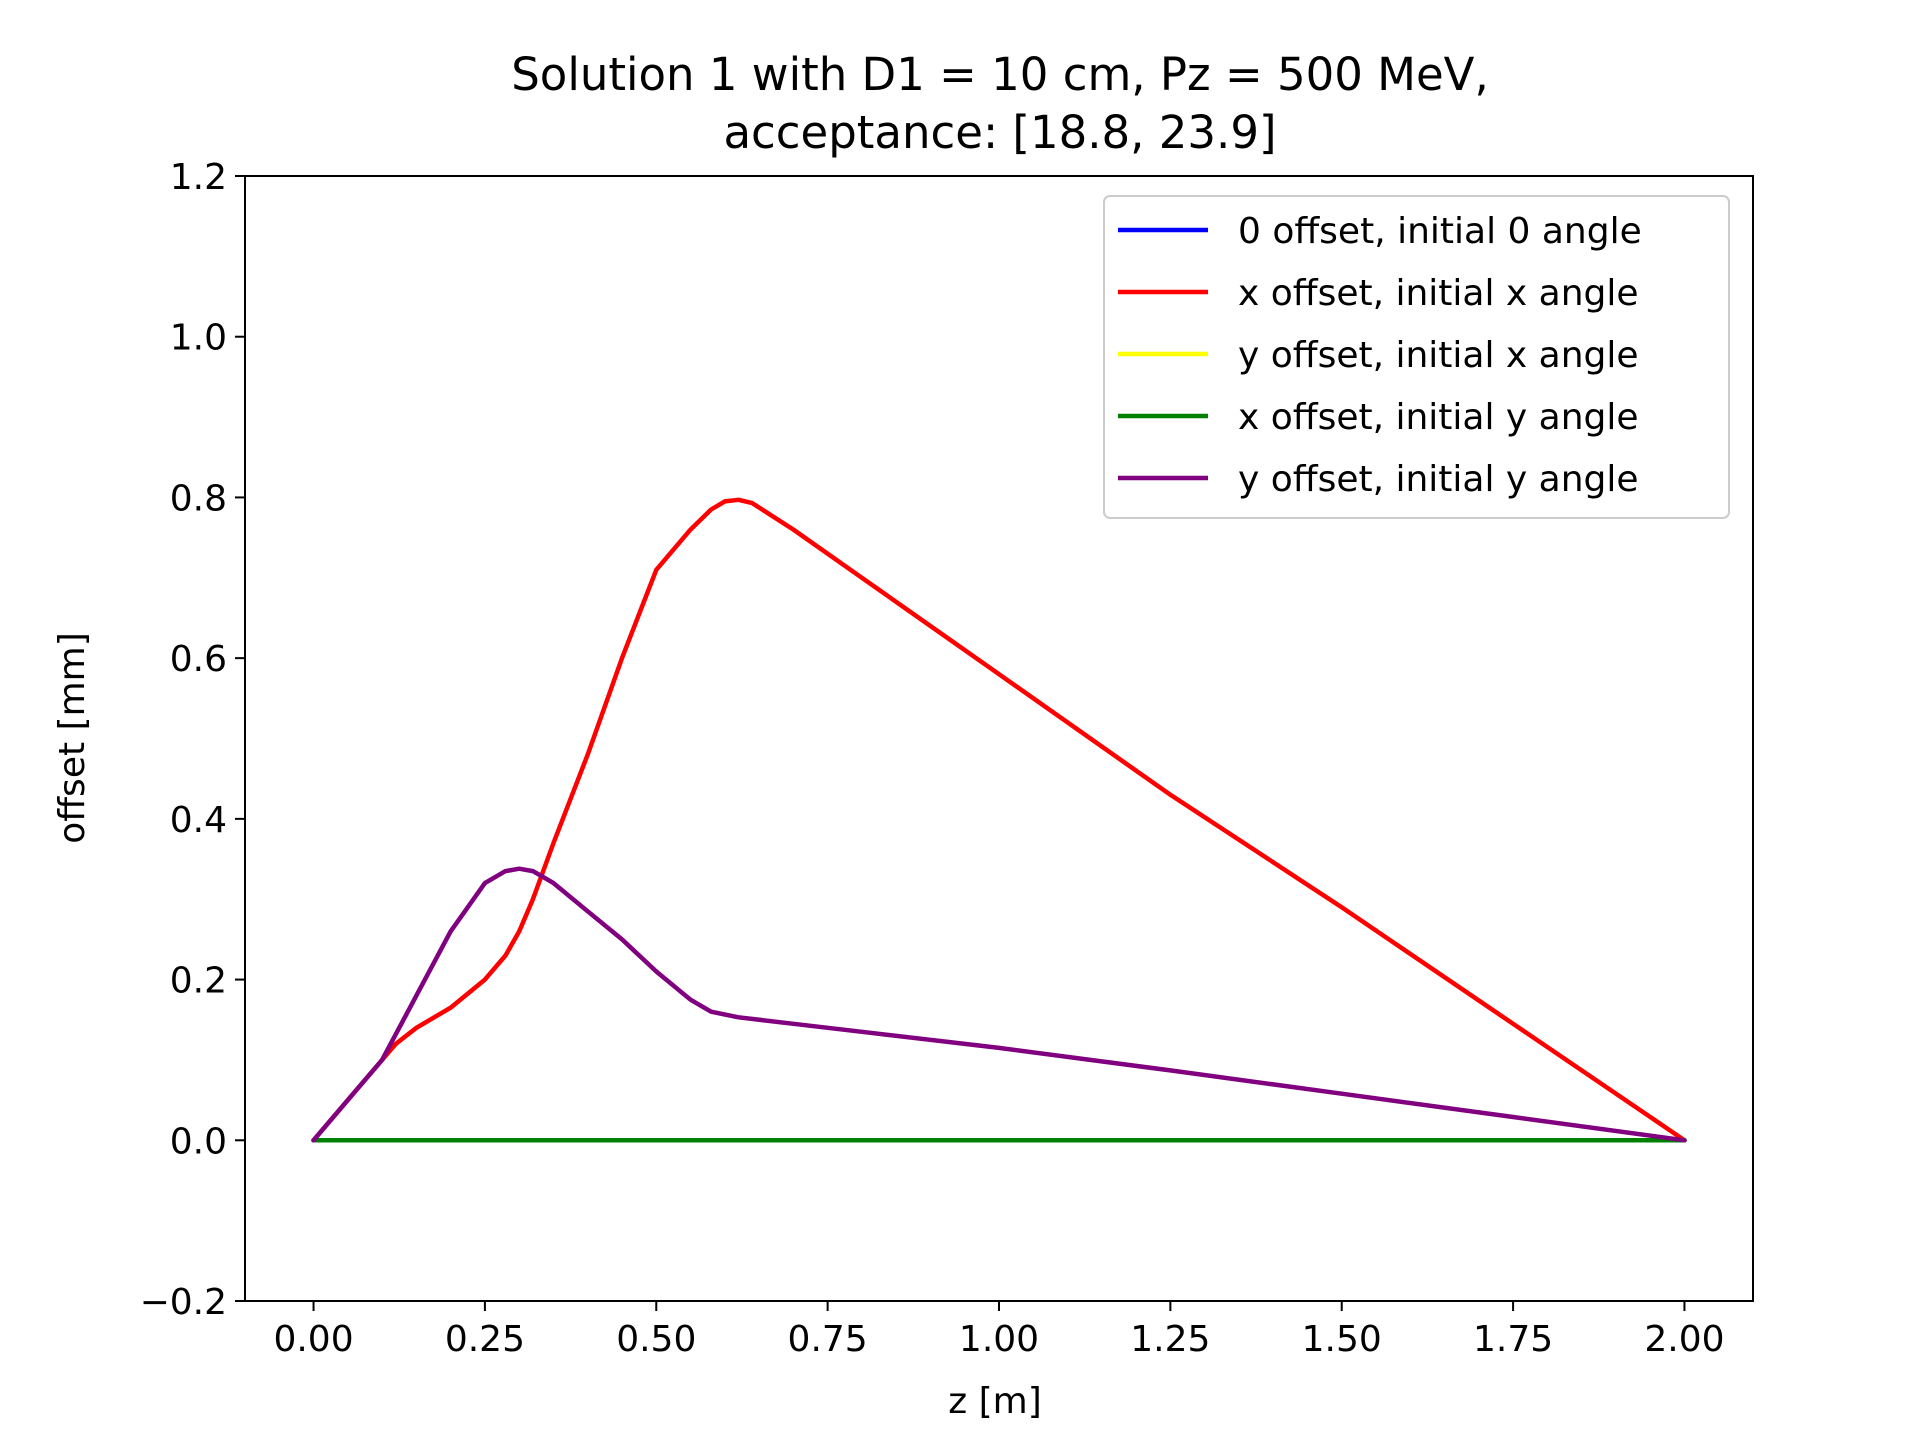 The image size is (1920, 1440). Describe the element at coordinates (72, 738) in the screenshot. I see `y-axis-label: offset [mm]` at that location.